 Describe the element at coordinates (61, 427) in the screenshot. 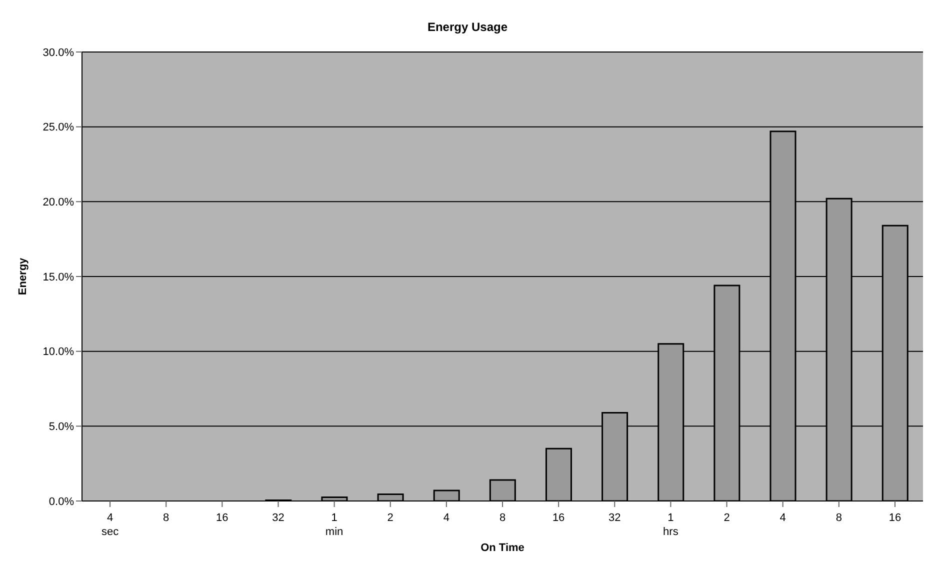

I see `y-tick-label: 5.0%` at that location.